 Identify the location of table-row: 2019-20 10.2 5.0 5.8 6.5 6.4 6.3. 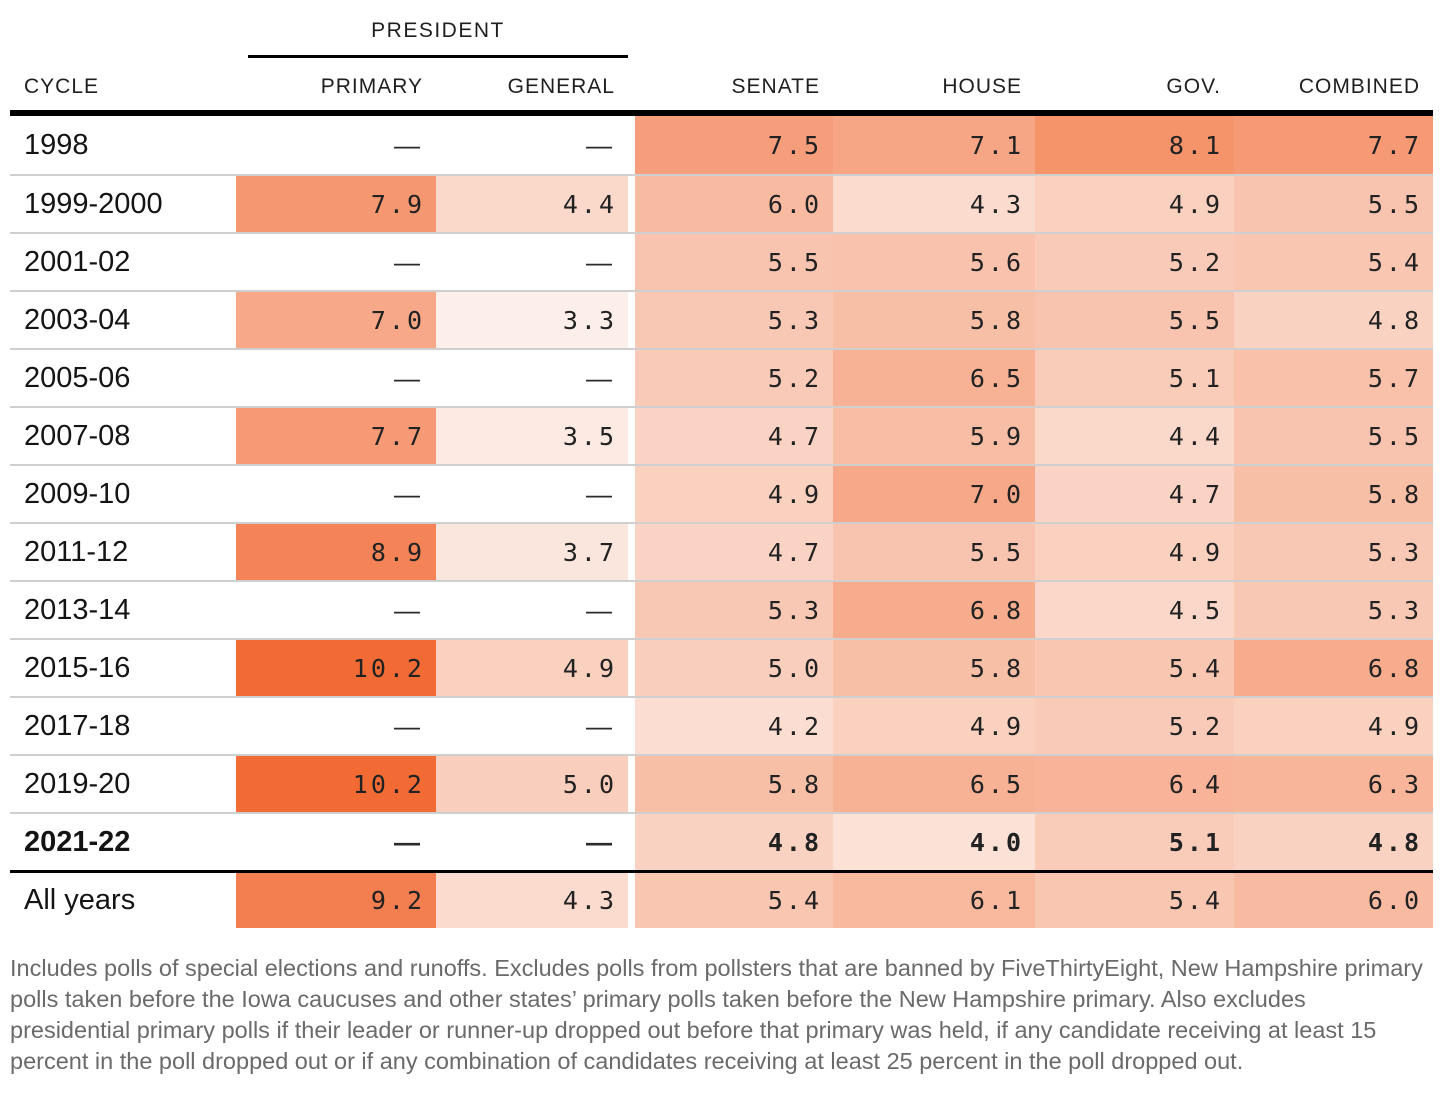
(721, 783).